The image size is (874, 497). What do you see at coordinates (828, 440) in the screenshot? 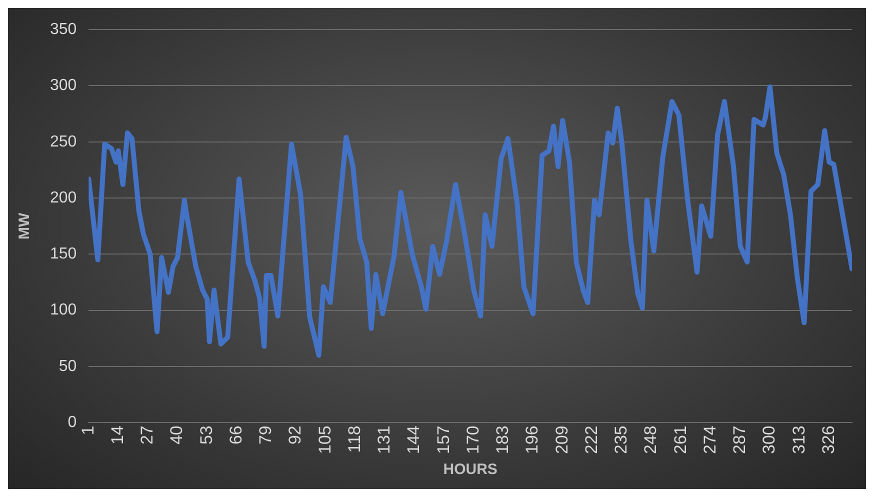
I see `x-tick-label: 326` at bounding box center [828, 440].